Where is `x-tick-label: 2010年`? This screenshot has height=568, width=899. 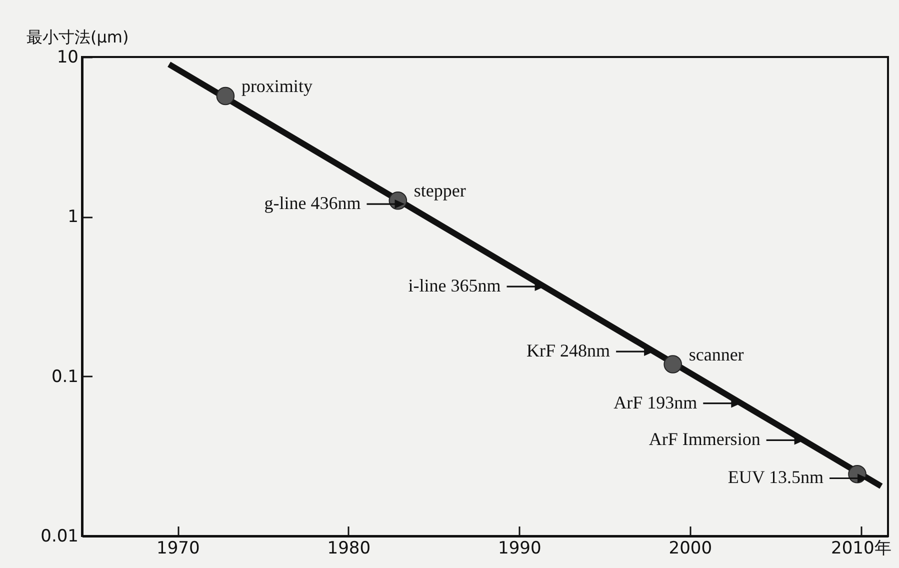
x-tick-label: 2010年 is located at coordinates (861, 548).